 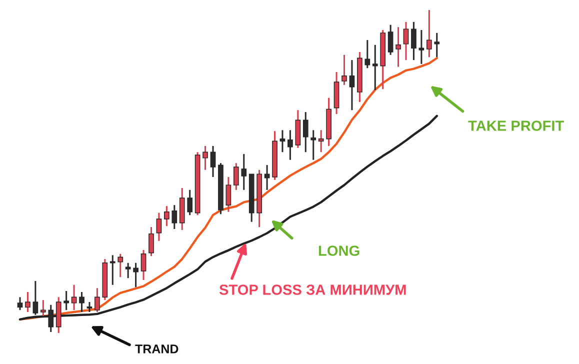 What do you see at coordinates (516, 125) in the screenshot?
I see `text: TAKE PROFIT` at bounding box center [516, 125].